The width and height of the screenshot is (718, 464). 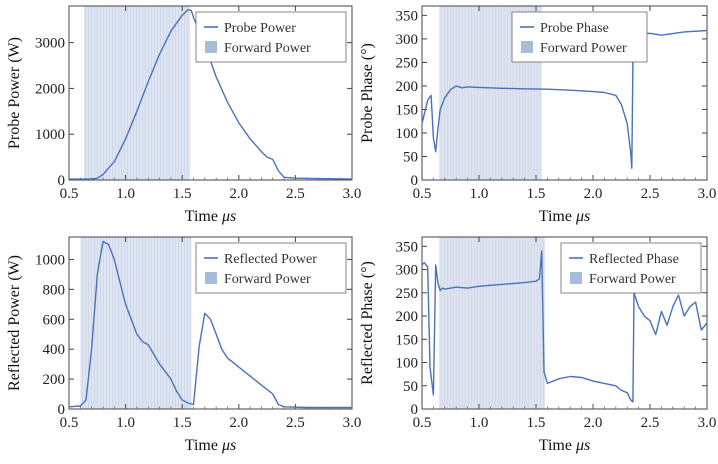 I want to click on legend: Probe Phase Forward Power, so click(x=579, y=37).